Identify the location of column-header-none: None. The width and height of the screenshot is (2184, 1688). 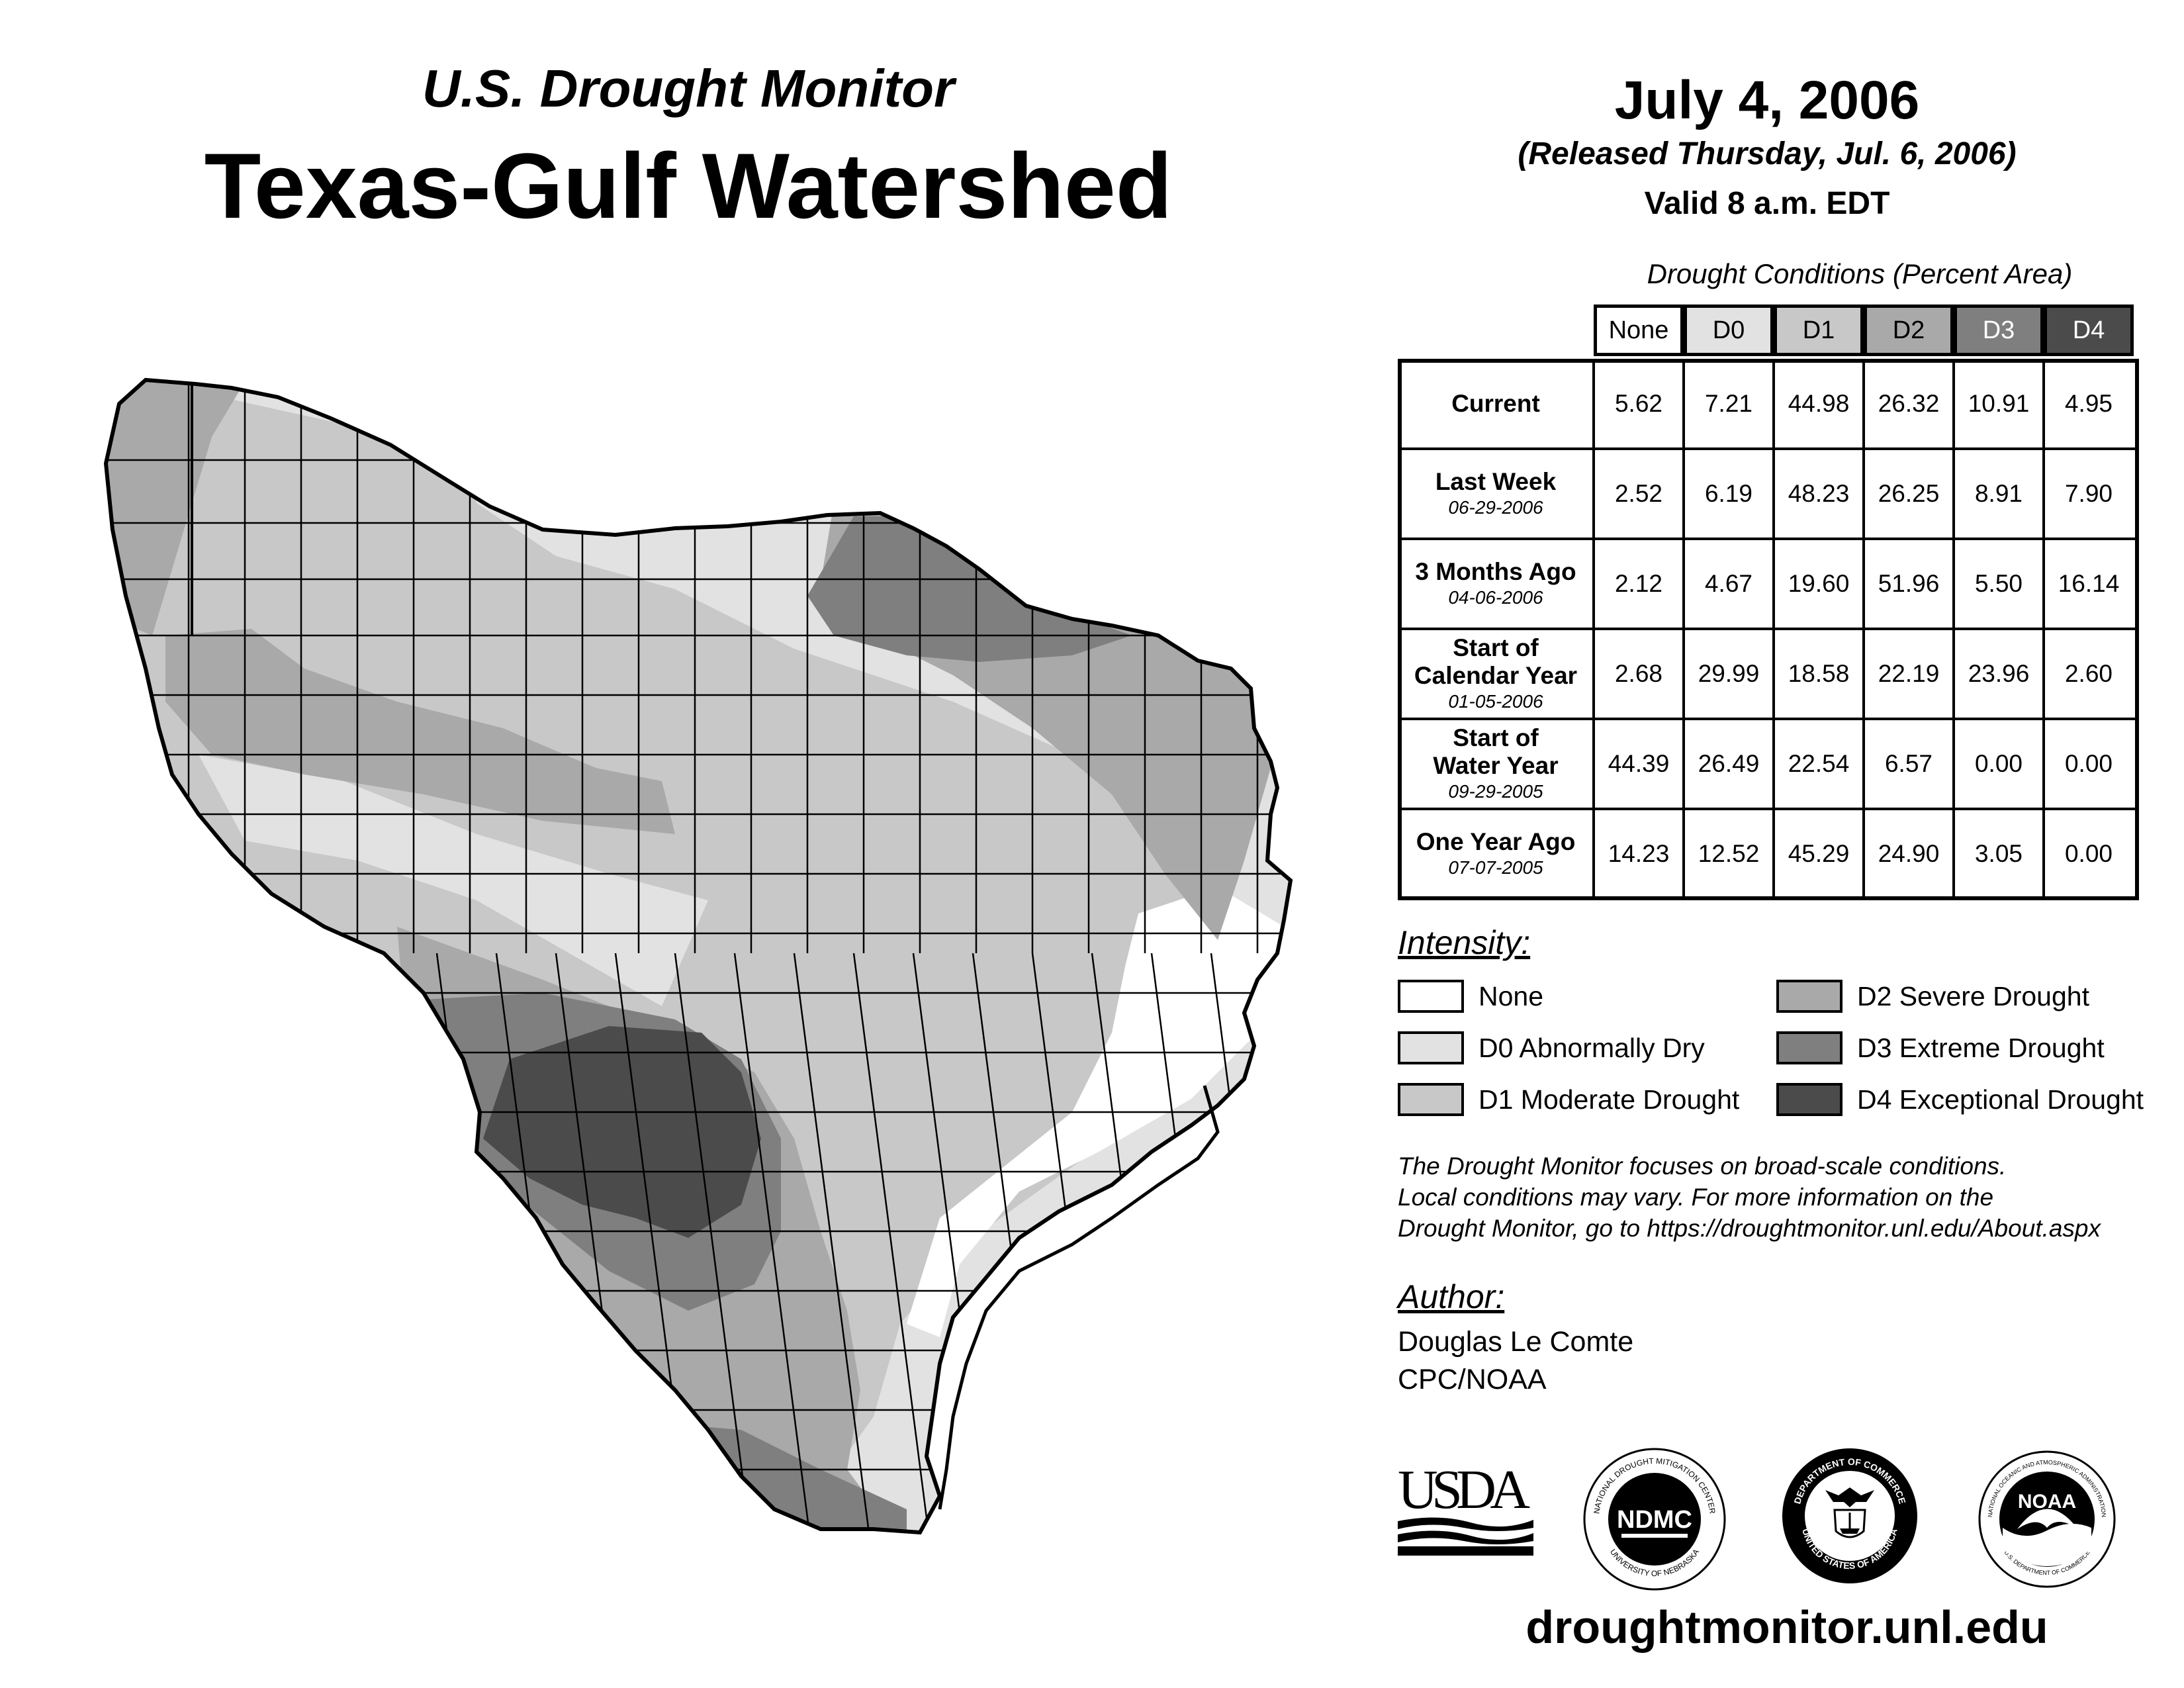
(1639, 330).